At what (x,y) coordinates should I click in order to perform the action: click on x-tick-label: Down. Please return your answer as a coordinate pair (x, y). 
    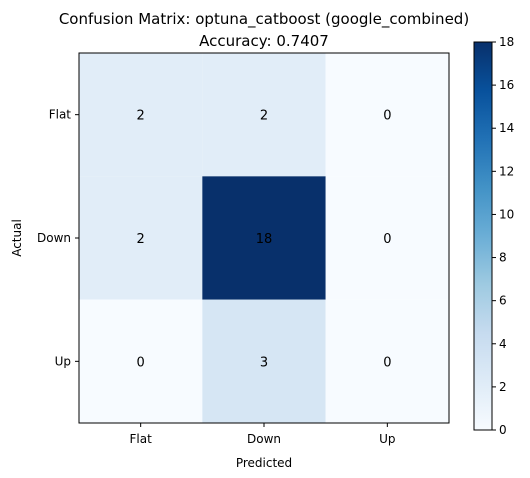
    Looking at the image, I should click on (264, 439).